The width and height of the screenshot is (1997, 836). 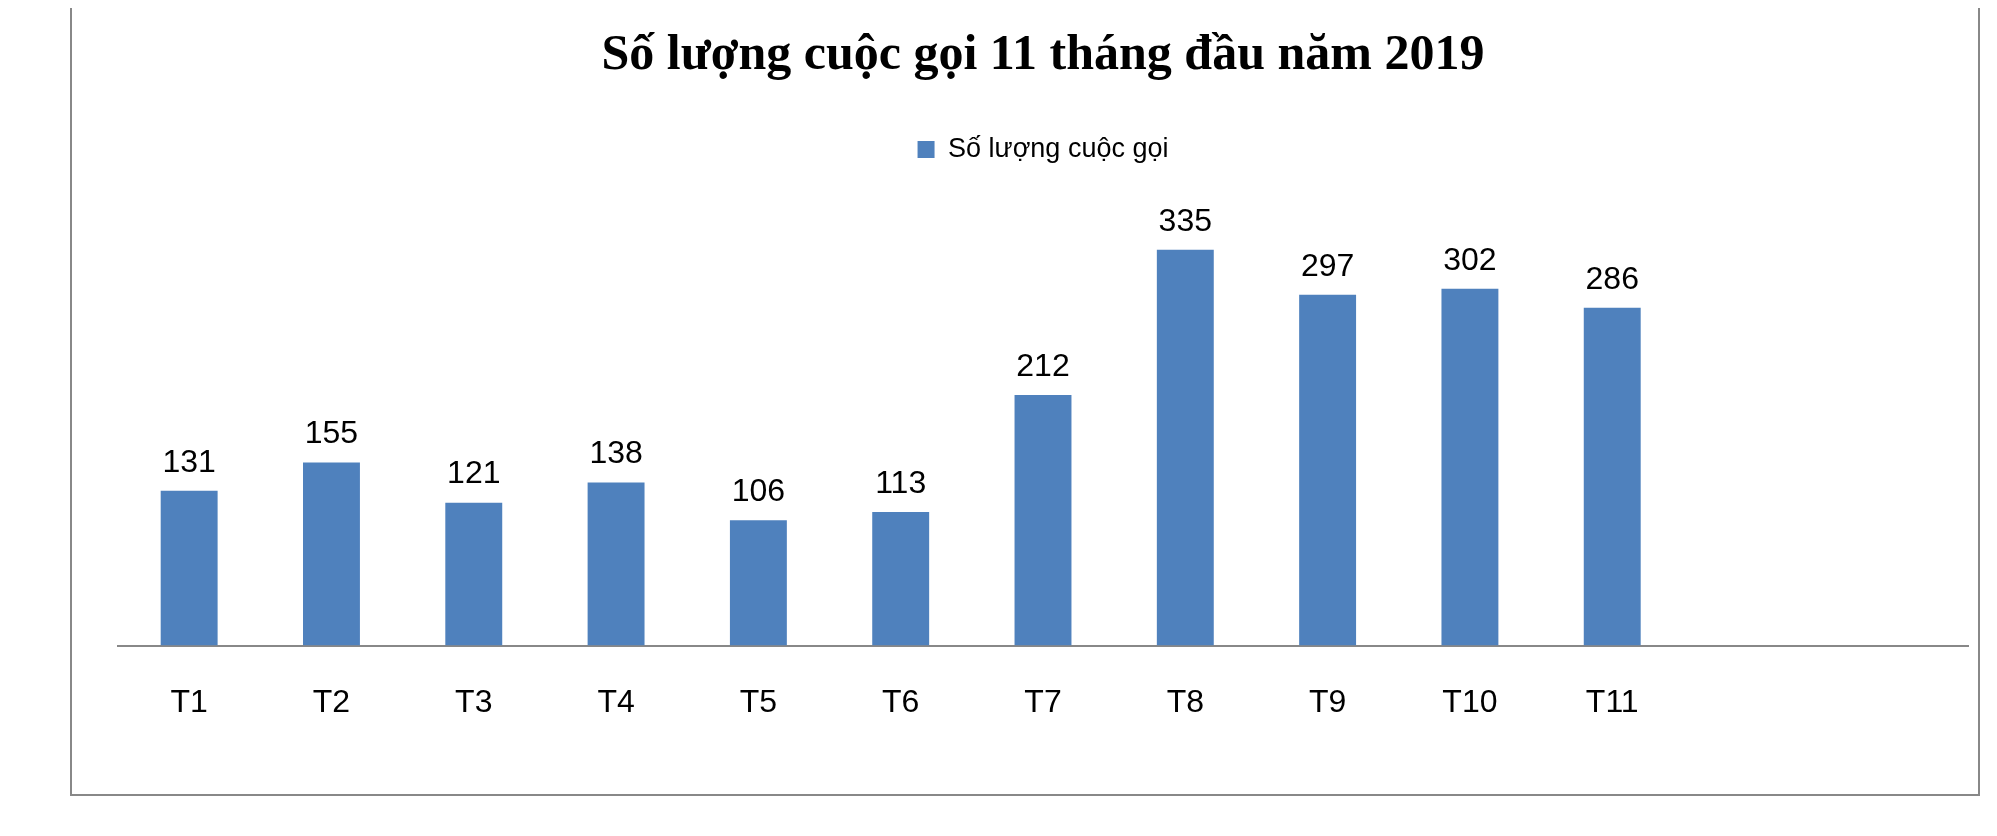 What do you see at coordinates (1470, 258) in the screenshot?
I see `data-label: 302` at bounding box center [1470, 258].